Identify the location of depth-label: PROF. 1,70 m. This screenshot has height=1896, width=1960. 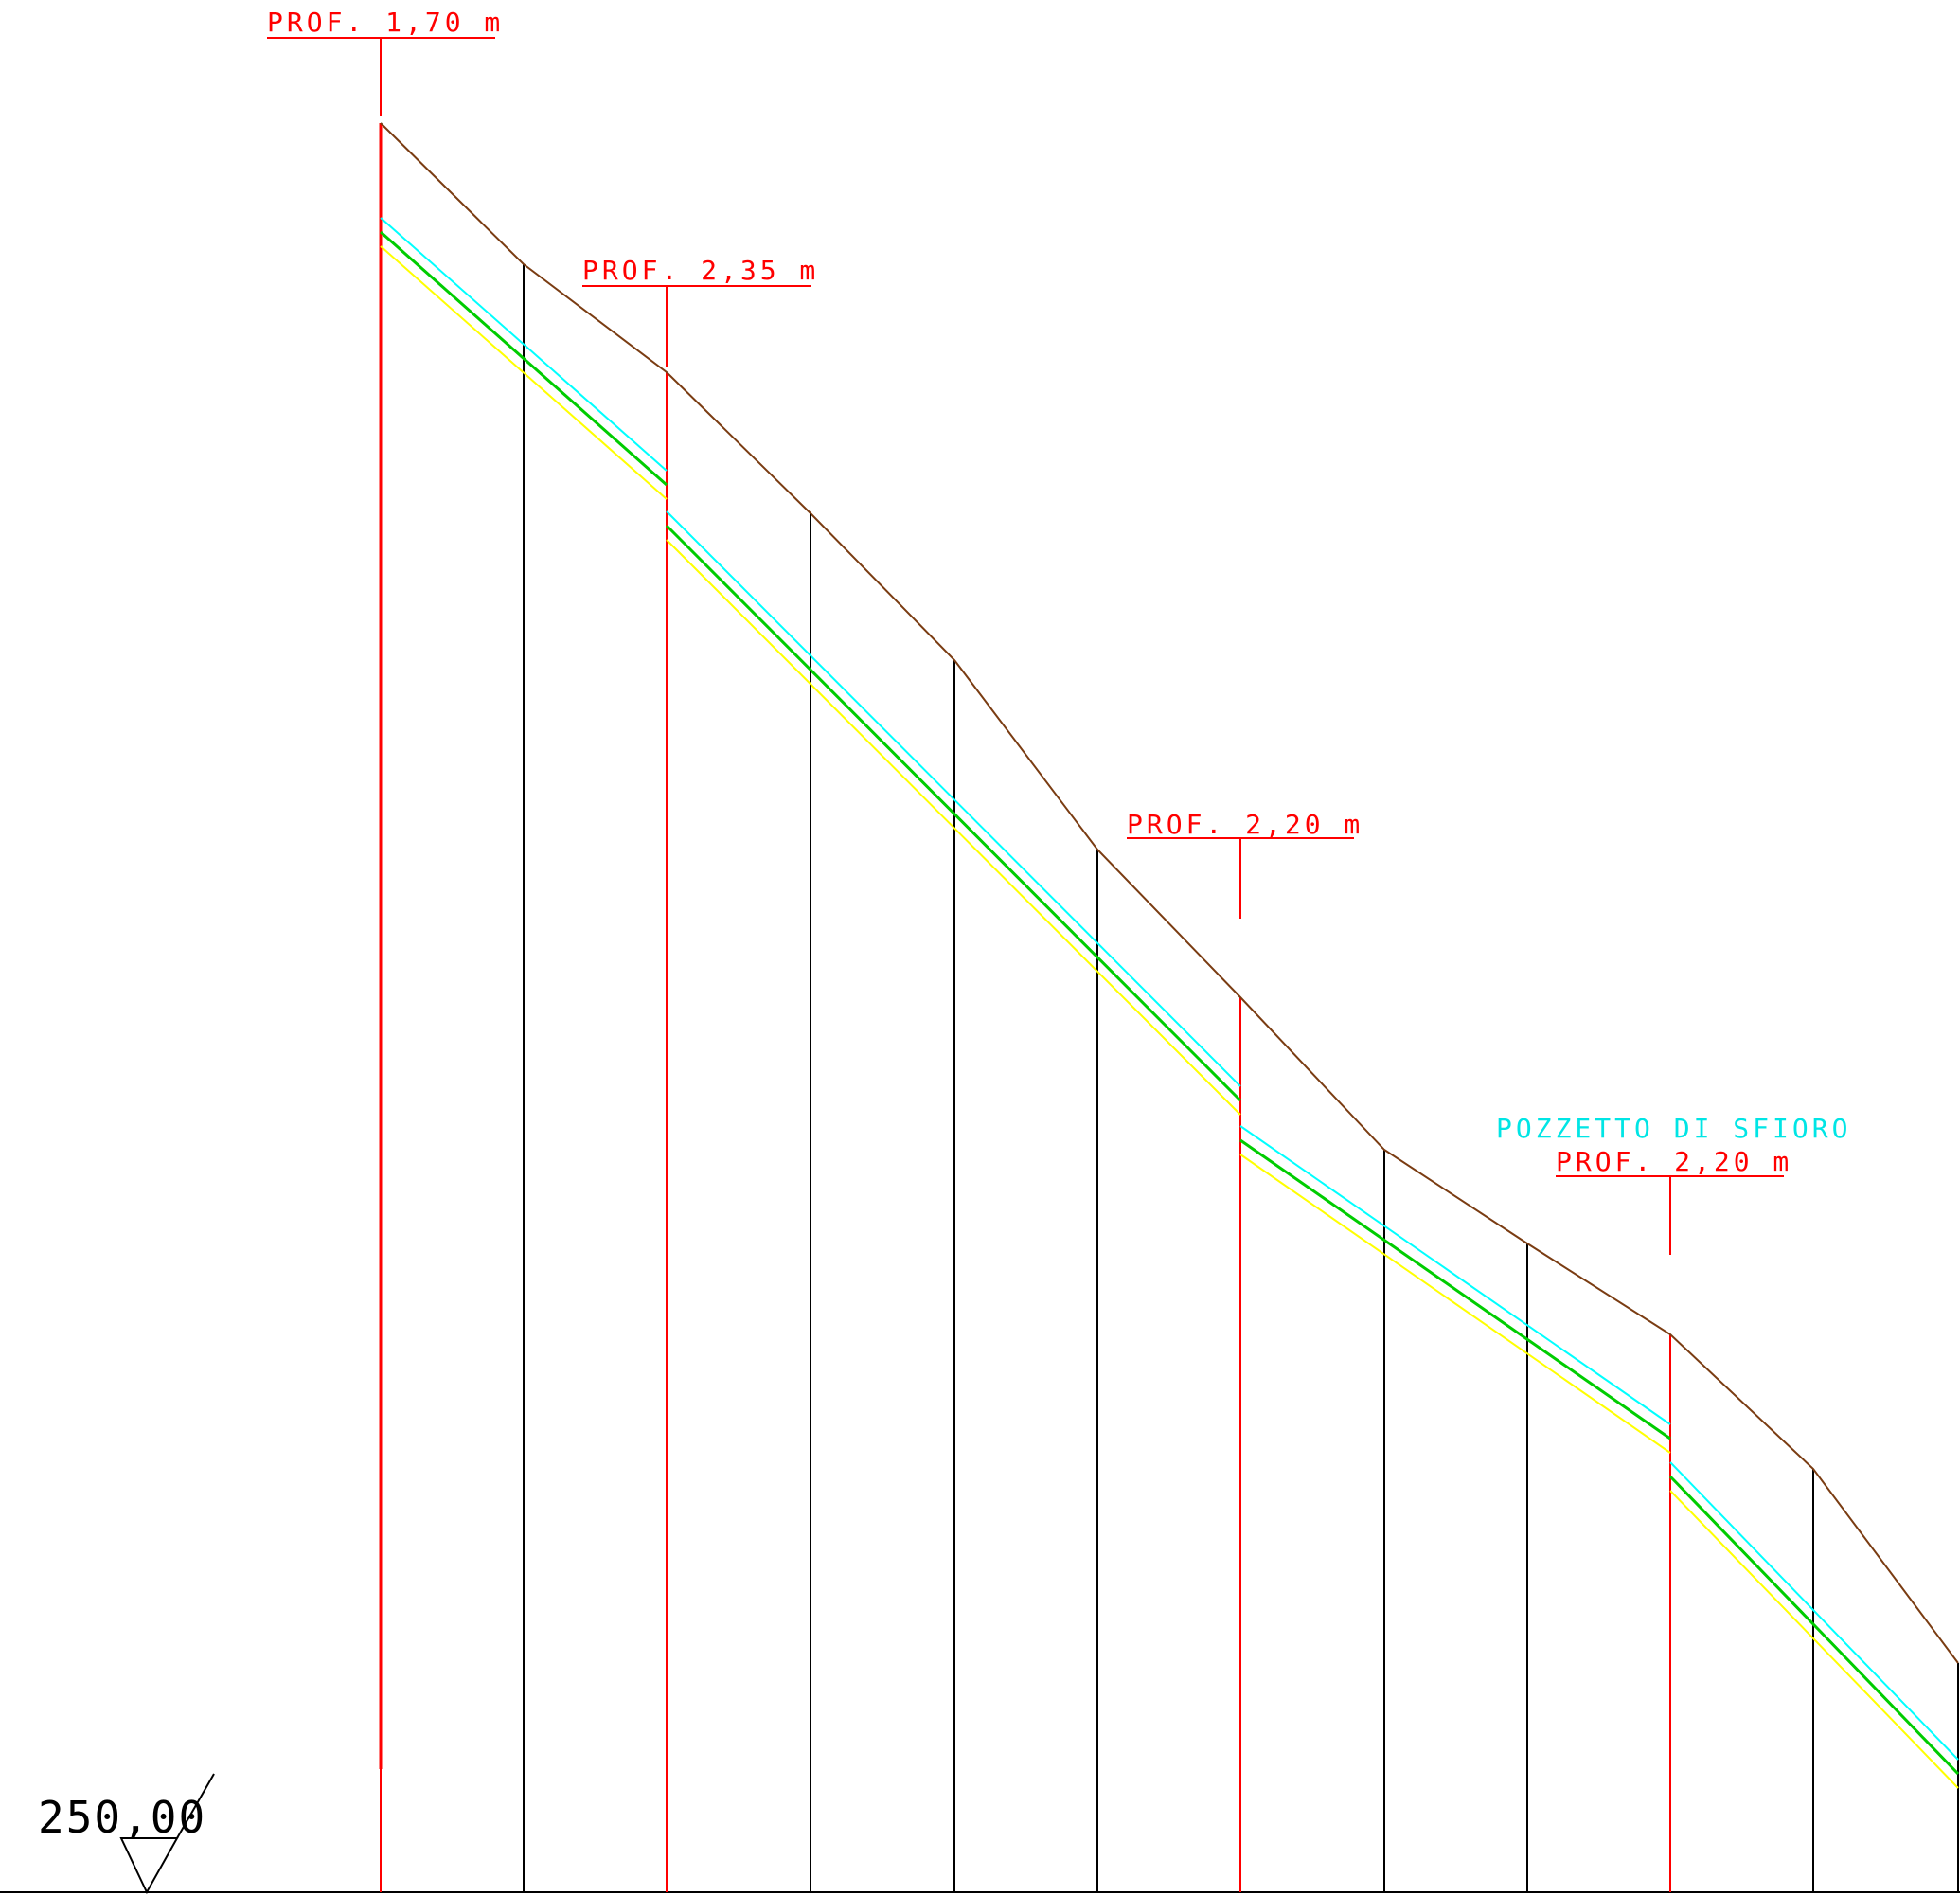
(385, 22).